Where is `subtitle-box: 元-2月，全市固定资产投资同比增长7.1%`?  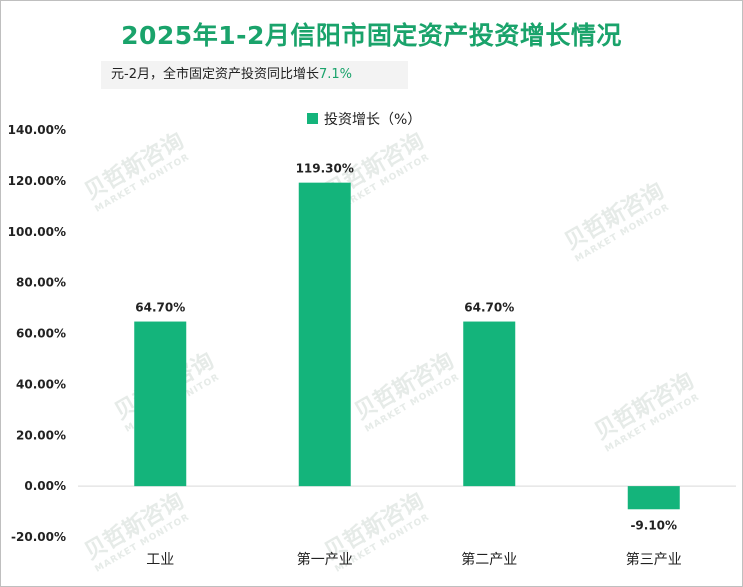 subtitle-box: 元-2月，全市固定资产投资同比增长7.1% is located at coordinates (254, 75).